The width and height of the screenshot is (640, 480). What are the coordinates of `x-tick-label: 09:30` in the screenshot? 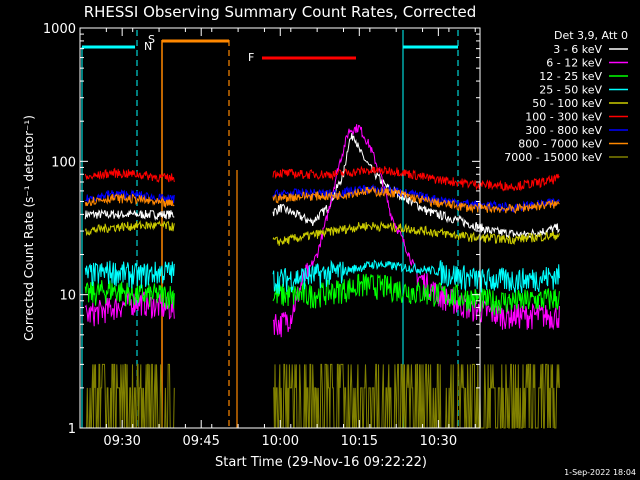 It's located at (121, 441).